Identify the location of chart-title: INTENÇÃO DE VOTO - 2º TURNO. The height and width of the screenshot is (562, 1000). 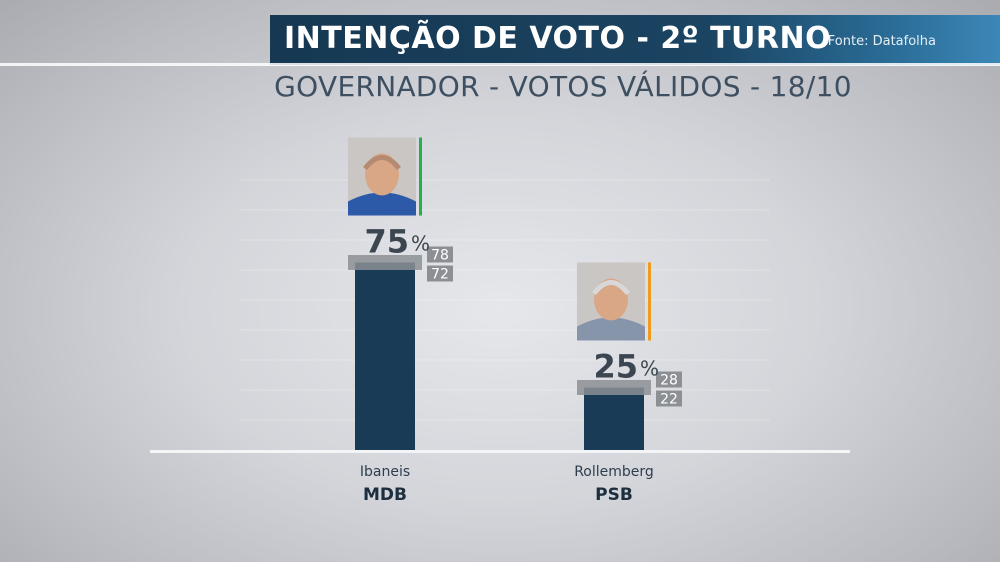
(558, 38).